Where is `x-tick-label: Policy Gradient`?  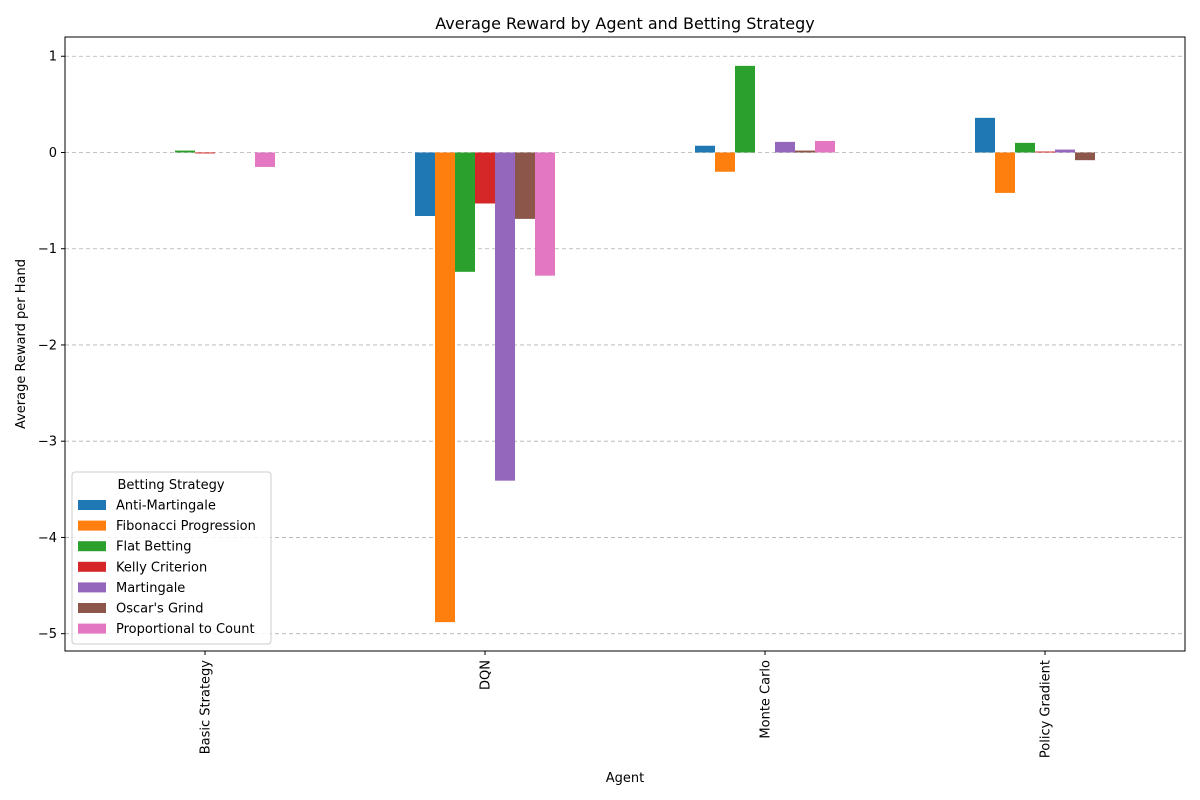
x-tick-label: Policy Gradient is located at coordinates (1046, 709).